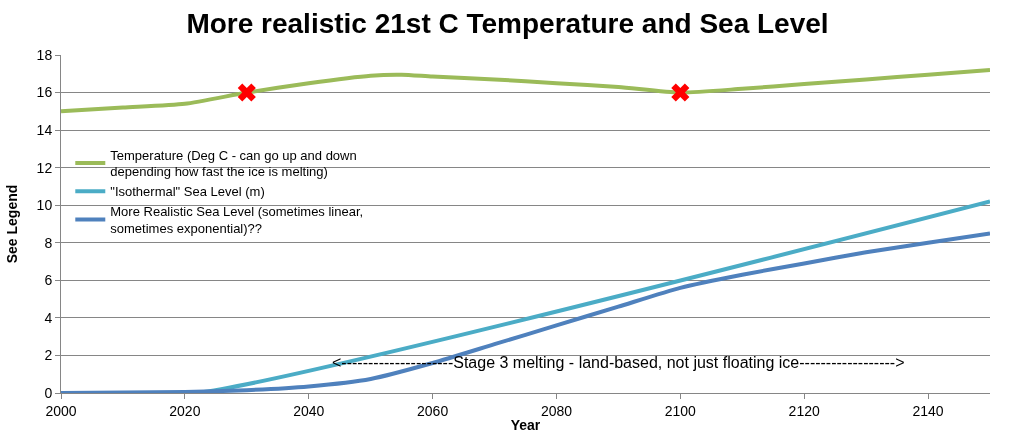  What do you see at coordinates (61, 410) in the screenshot?
I see `x-tick-label: 2000` at bounding box center [61, 410].